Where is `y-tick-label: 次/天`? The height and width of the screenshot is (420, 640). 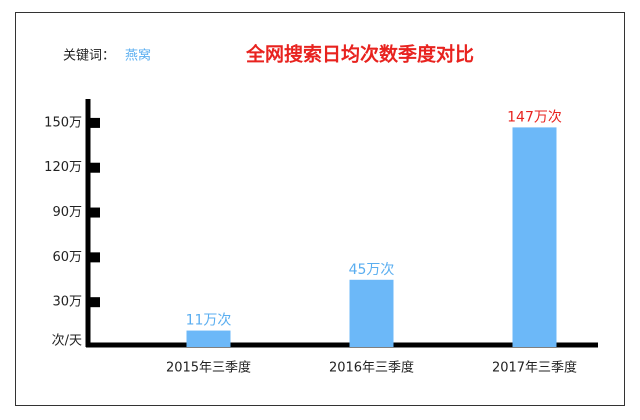
y-tick-label: 次/天 is located at coordinates (67, 341).